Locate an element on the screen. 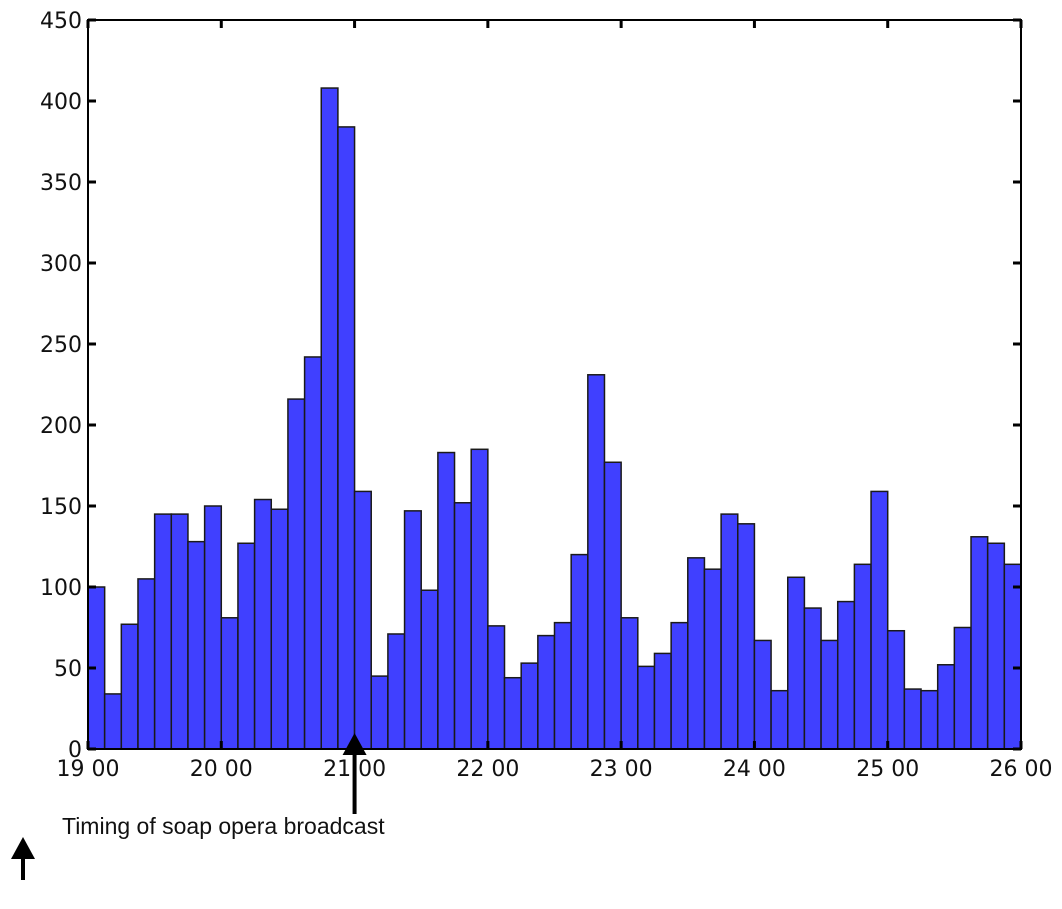 This screenshot has width=1062, height=909. legend-arrow is located at coordinates (23, 858).